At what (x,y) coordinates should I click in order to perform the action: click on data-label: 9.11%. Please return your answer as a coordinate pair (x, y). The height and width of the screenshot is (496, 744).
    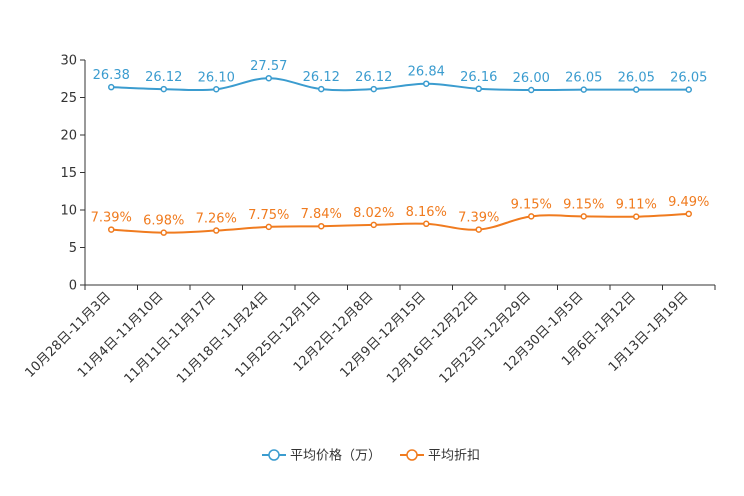
    Looking at the image, I should click on (636, 205).